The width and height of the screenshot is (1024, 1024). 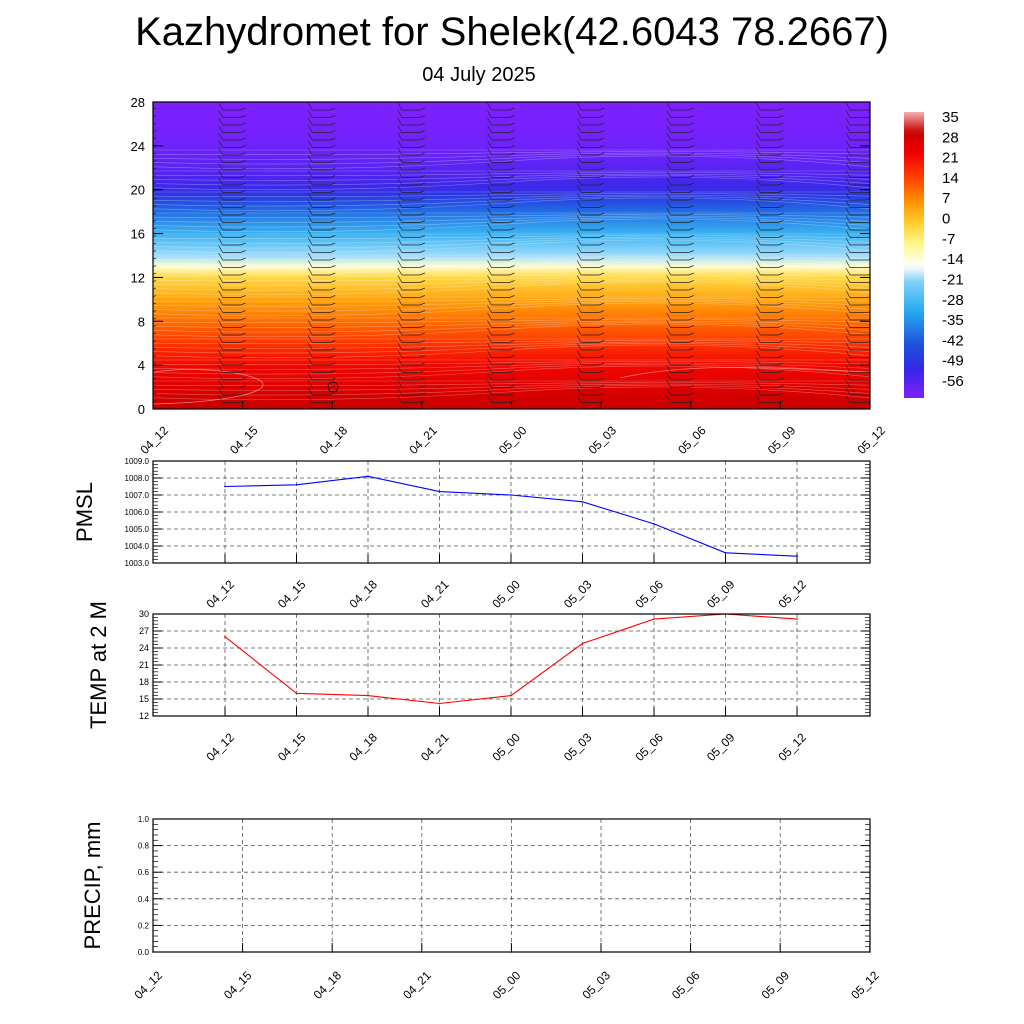 What do you see at coordinates (144, 925) in the screenshot?
I see `y-tick-label: 0.2` at bounding box center [144, 925].